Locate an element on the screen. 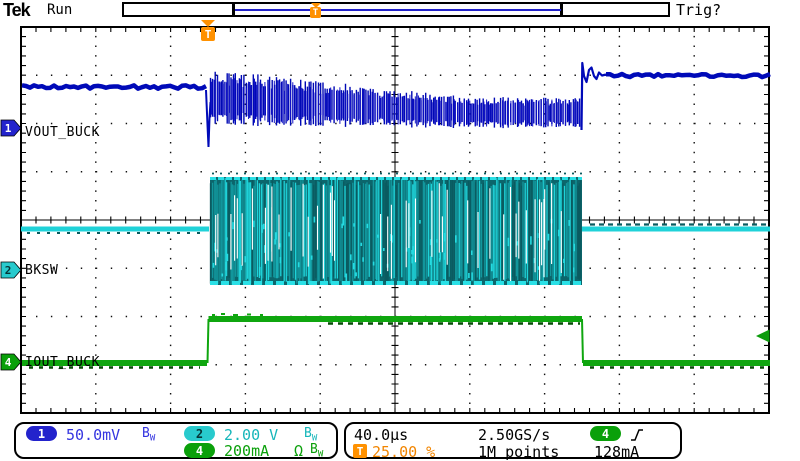 This screenshot has height=461, width=800. window-bracket-right is located at coordinates (561, 9).